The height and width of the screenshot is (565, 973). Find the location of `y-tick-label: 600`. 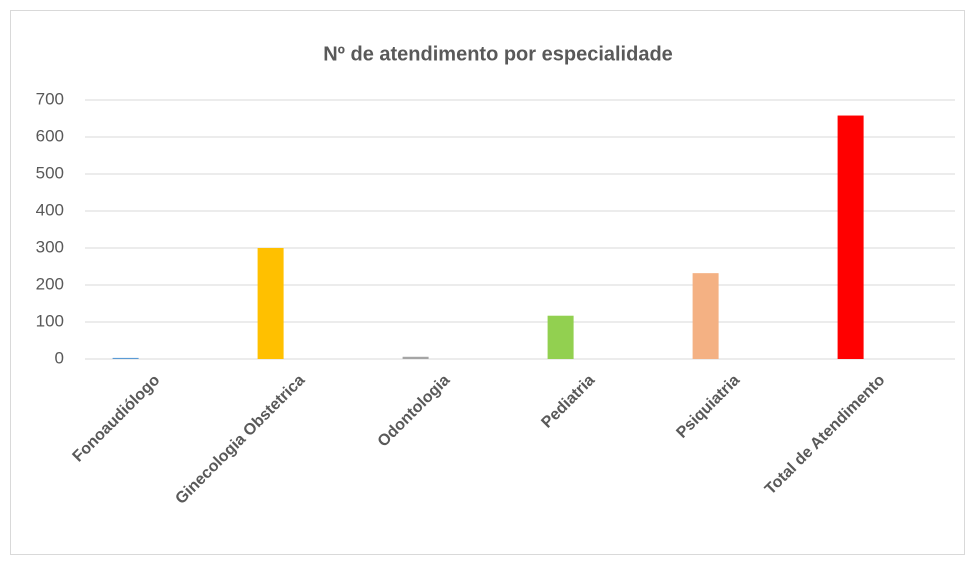

y-tick-label: 600 is located at coordinates (50, 135).